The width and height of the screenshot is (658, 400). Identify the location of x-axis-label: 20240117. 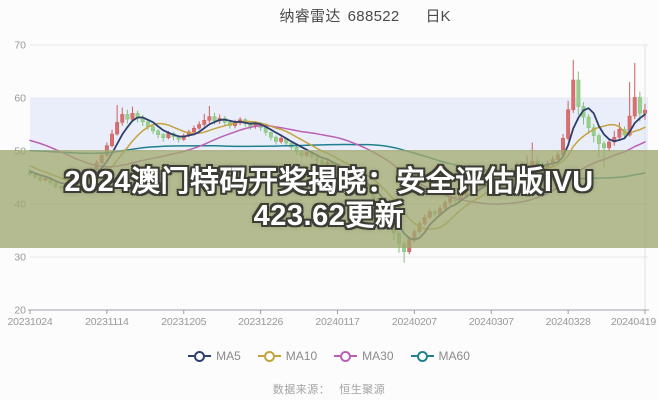
(337, 322).